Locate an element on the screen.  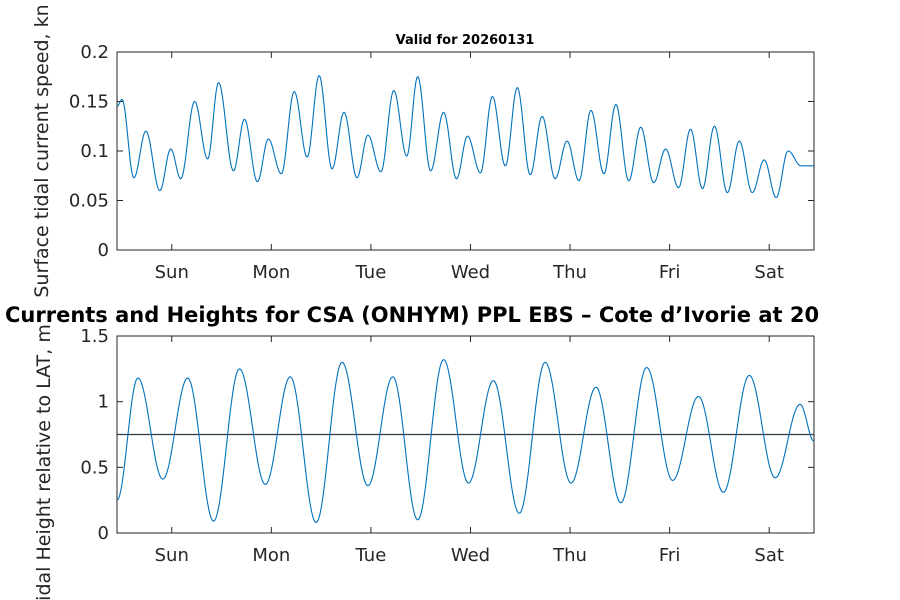
current-speed-chart-title: Valid for 20260131 is located at coordinates (465, 40).